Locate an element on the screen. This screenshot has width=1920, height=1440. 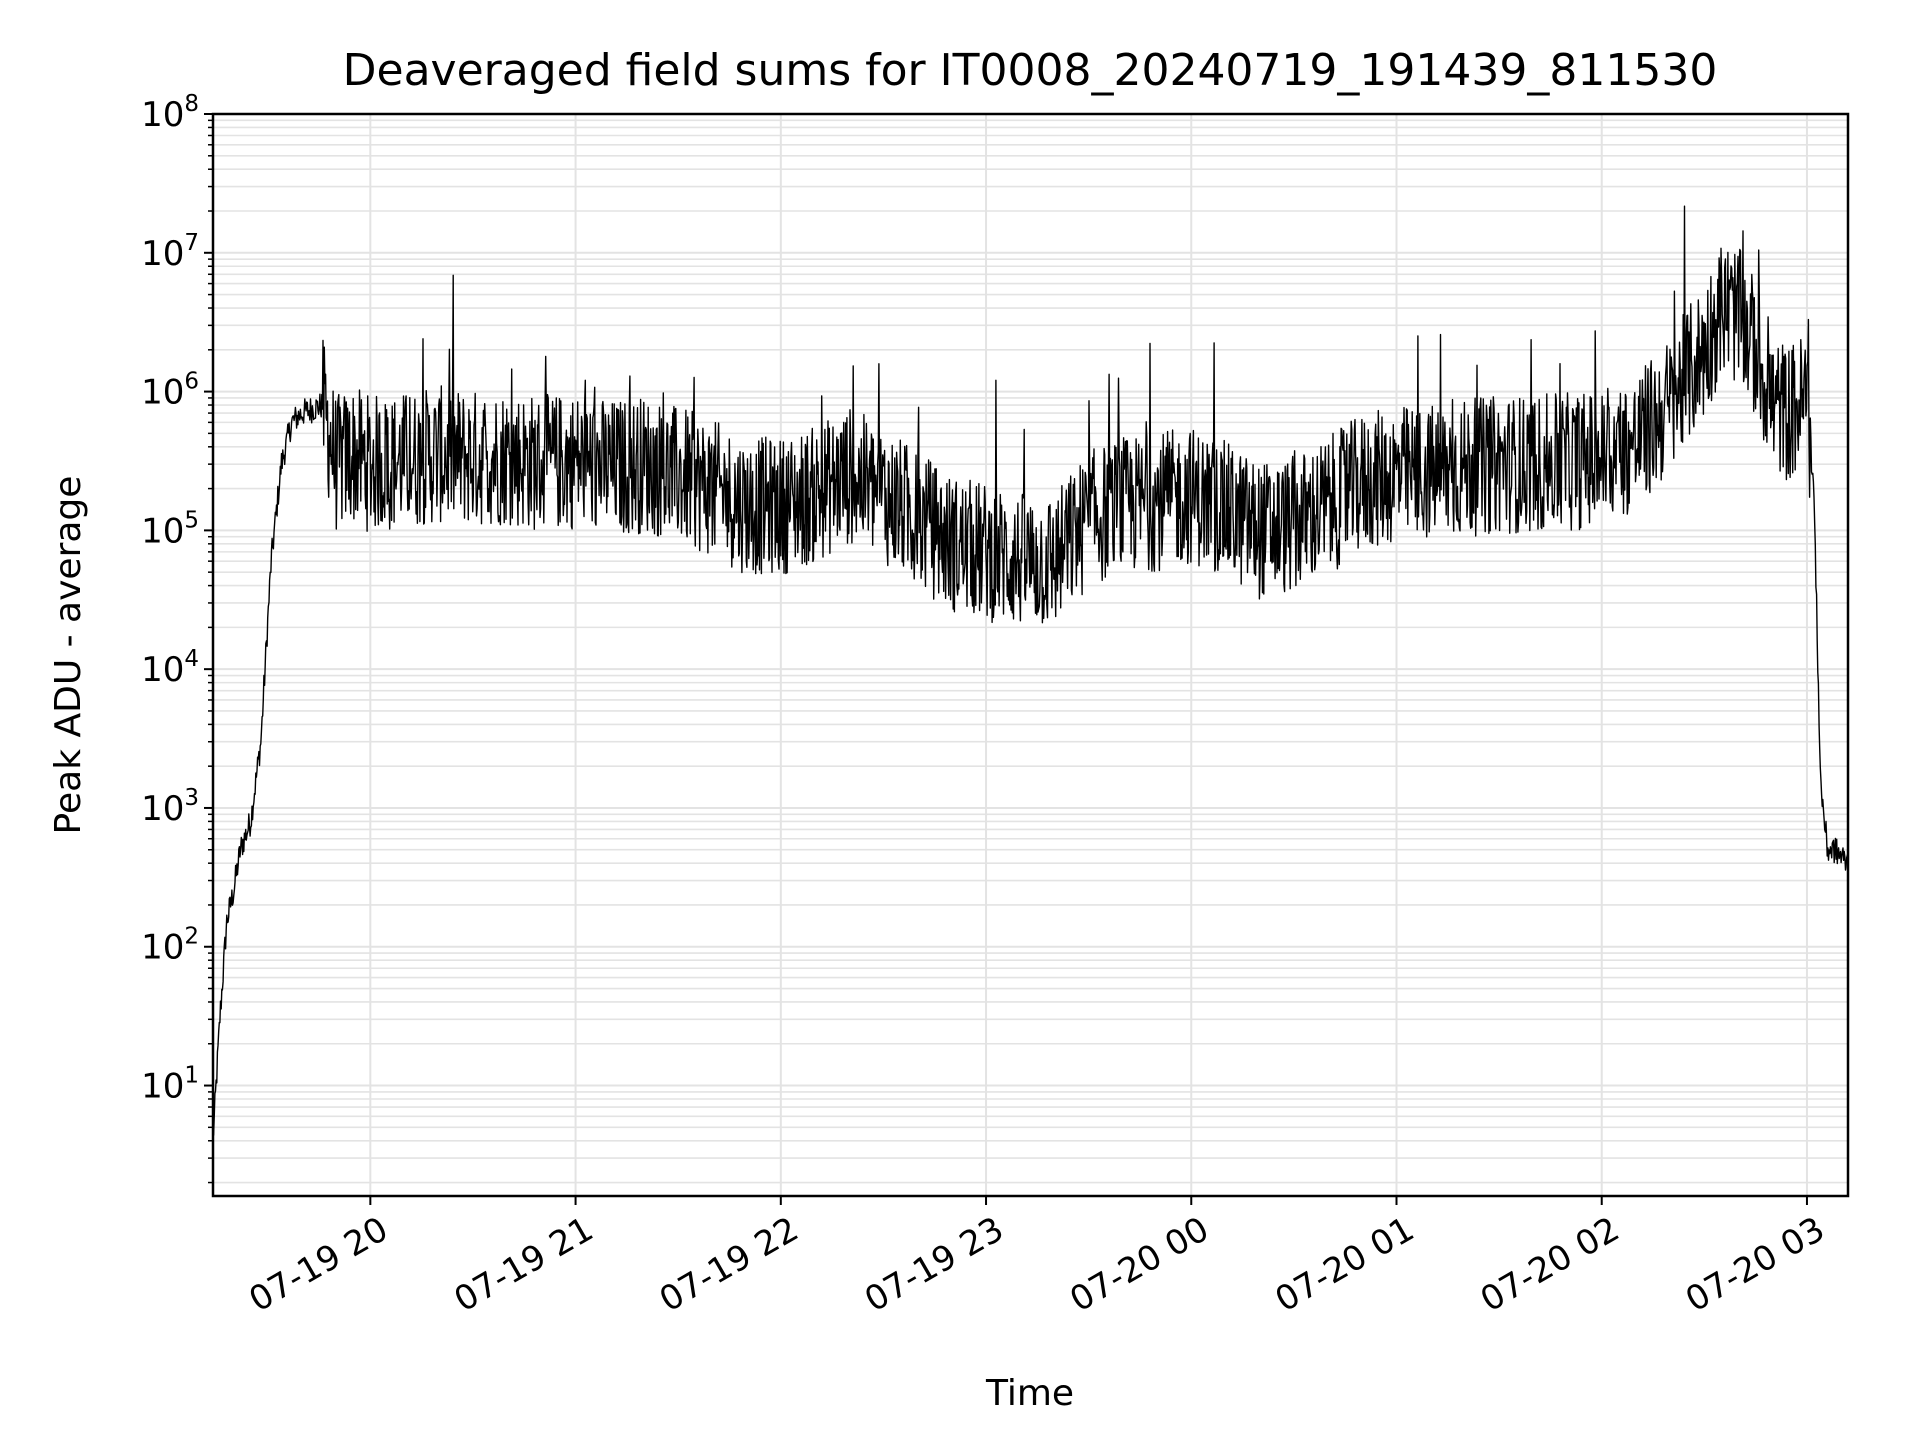
y-tick-label: 10⁵ is located at coordinates (170, 529).